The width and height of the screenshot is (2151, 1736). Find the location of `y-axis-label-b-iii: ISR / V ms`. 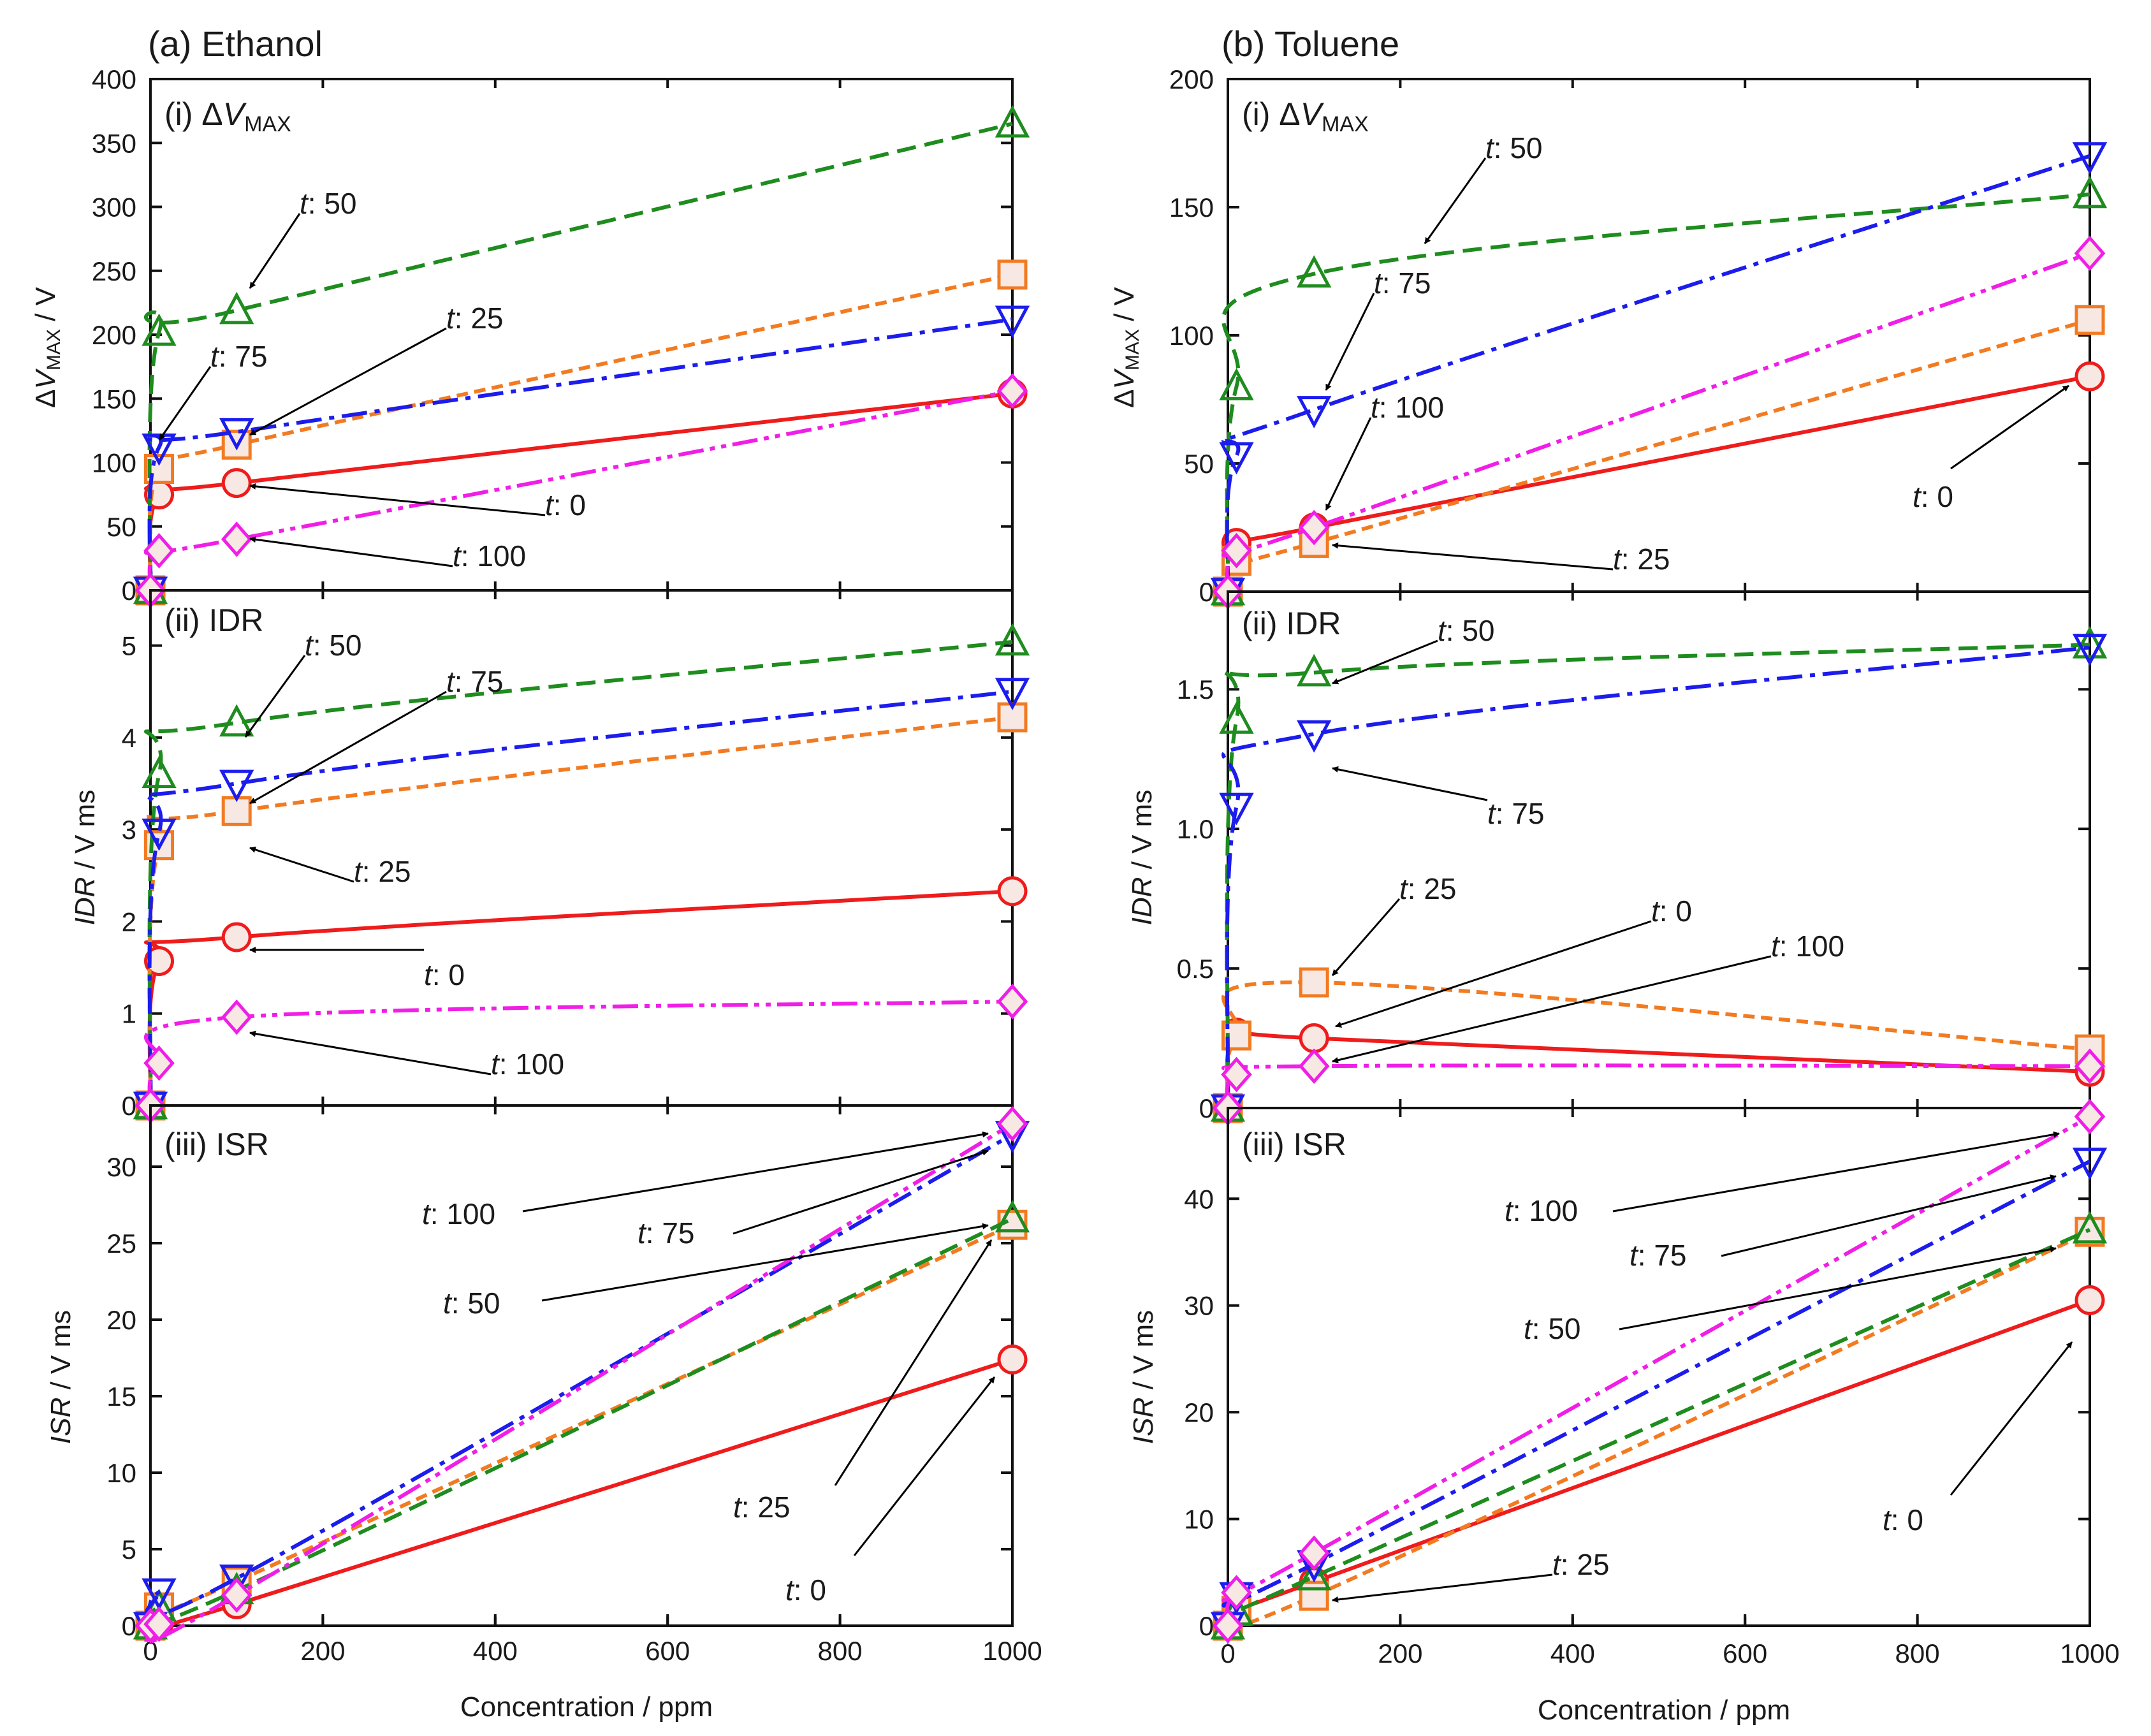

y-axis-label-b-iii: ISR / V ms is located at coordinates (1143, 1377).